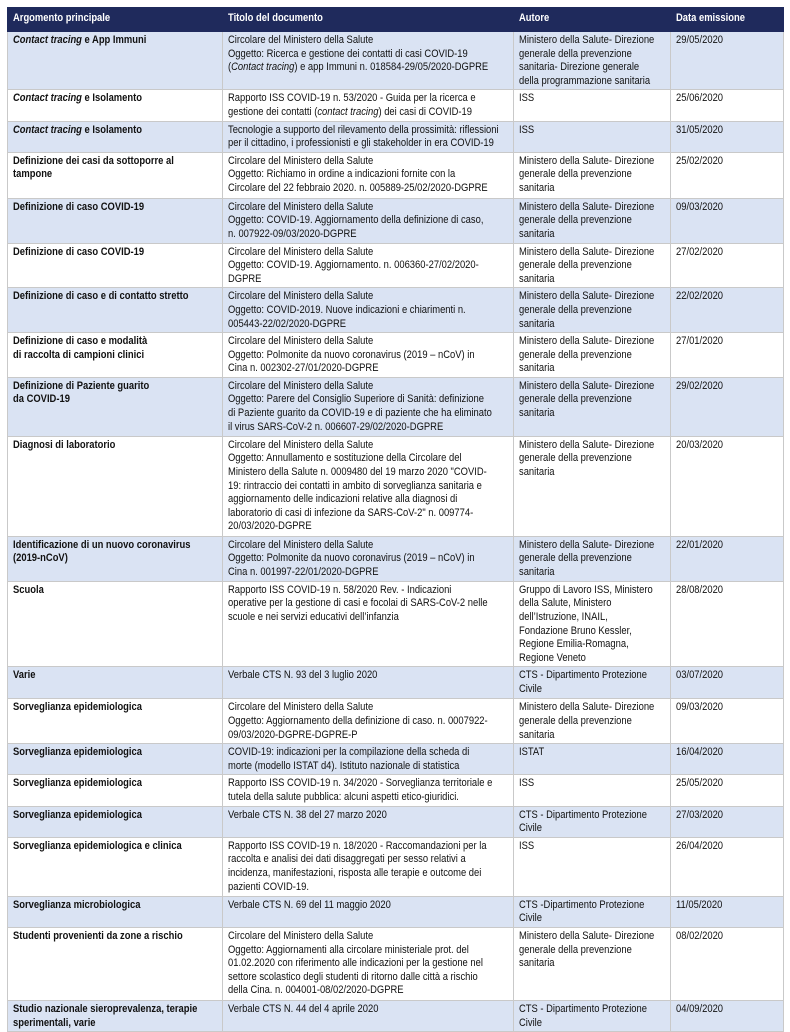  What do you see at coordinates (64, 444) in the screenshot?
I see `text: Diagnosi di laboratorio` at bounding box center [64, 444].